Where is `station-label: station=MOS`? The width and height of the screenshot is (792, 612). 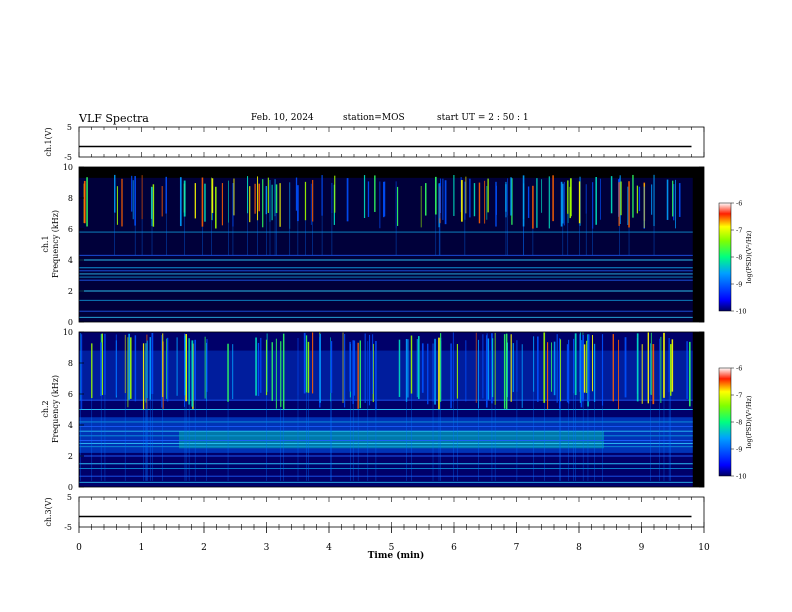
station-label: station=MOS is located at coordinates (374, 118).